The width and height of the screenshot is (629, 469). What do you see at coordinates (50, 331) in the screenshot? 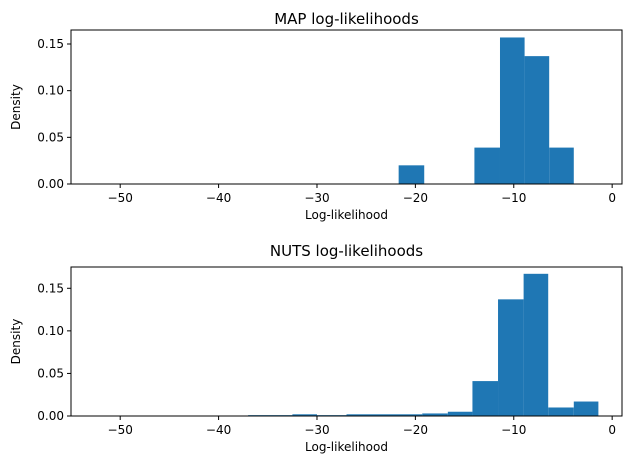
I see `nuts-y-tick-label-2: 0.10` at bounding box center [50, 331].